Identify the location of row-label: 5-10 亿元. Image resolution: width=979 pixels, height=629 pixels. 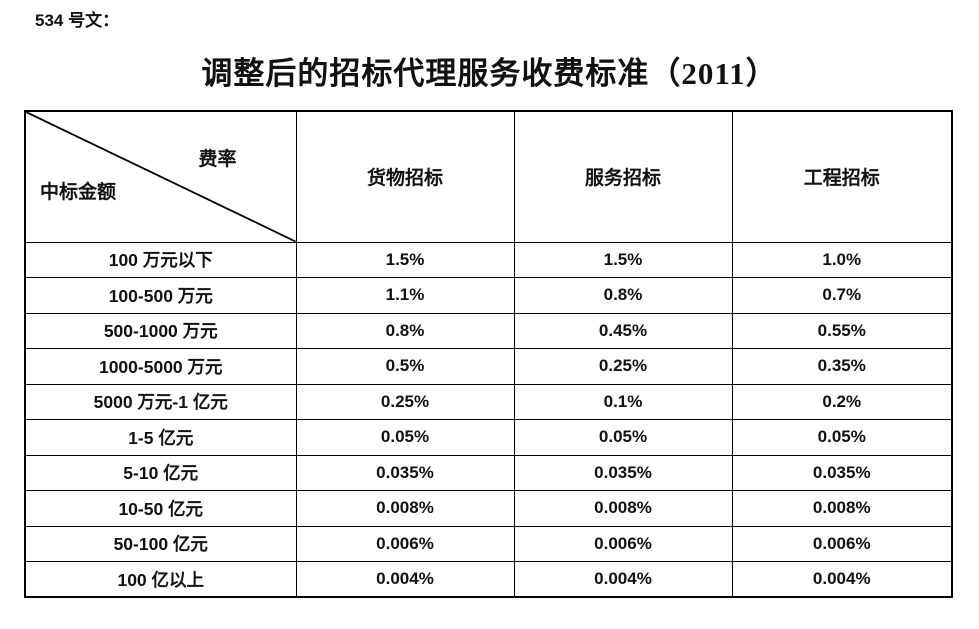
(160, 472).